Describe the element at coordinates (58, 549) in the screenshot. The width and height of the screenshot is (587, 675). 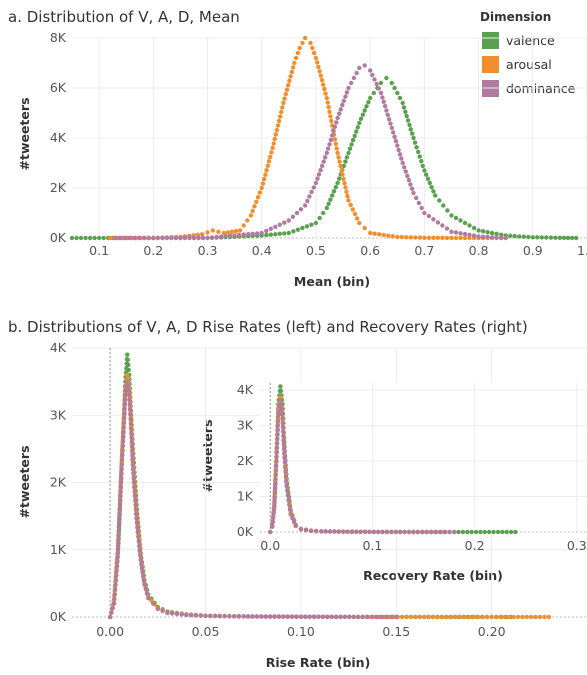
I see `panel-b-y-tick-label: 1K` at that location.